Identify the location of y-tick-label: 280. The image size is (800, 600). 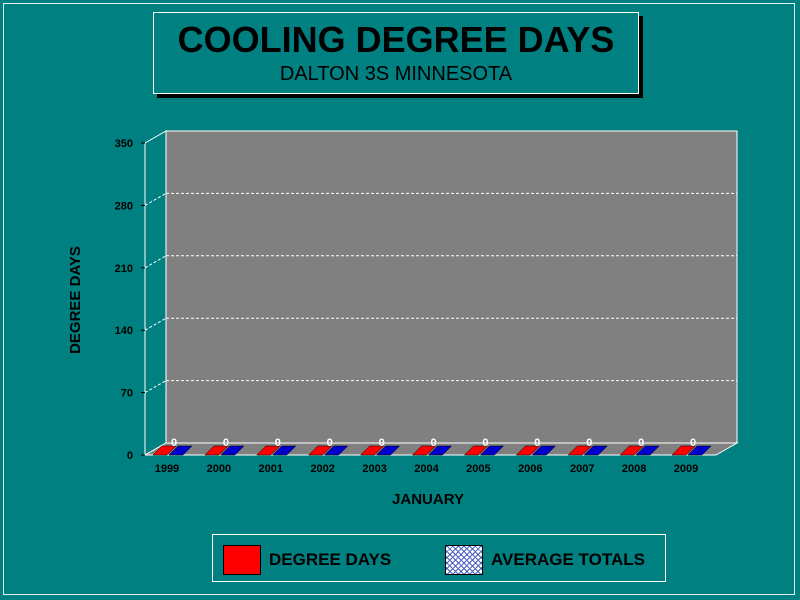
(124, 206).